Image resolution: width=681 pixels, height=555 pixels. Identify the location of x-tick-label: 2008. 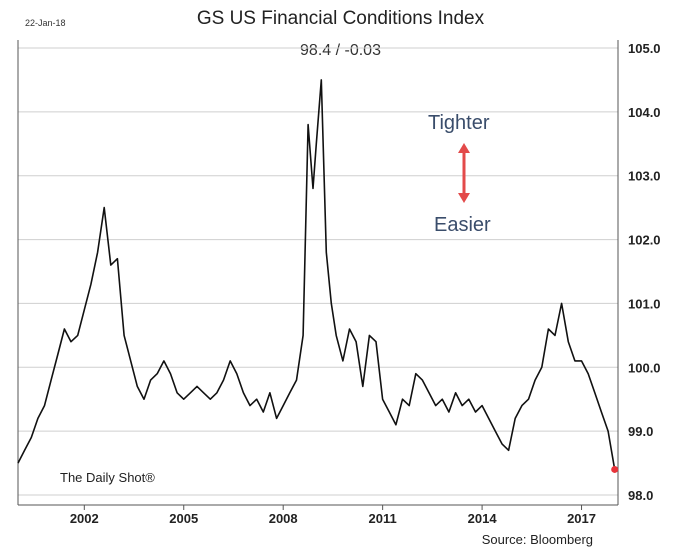
(283, 518).